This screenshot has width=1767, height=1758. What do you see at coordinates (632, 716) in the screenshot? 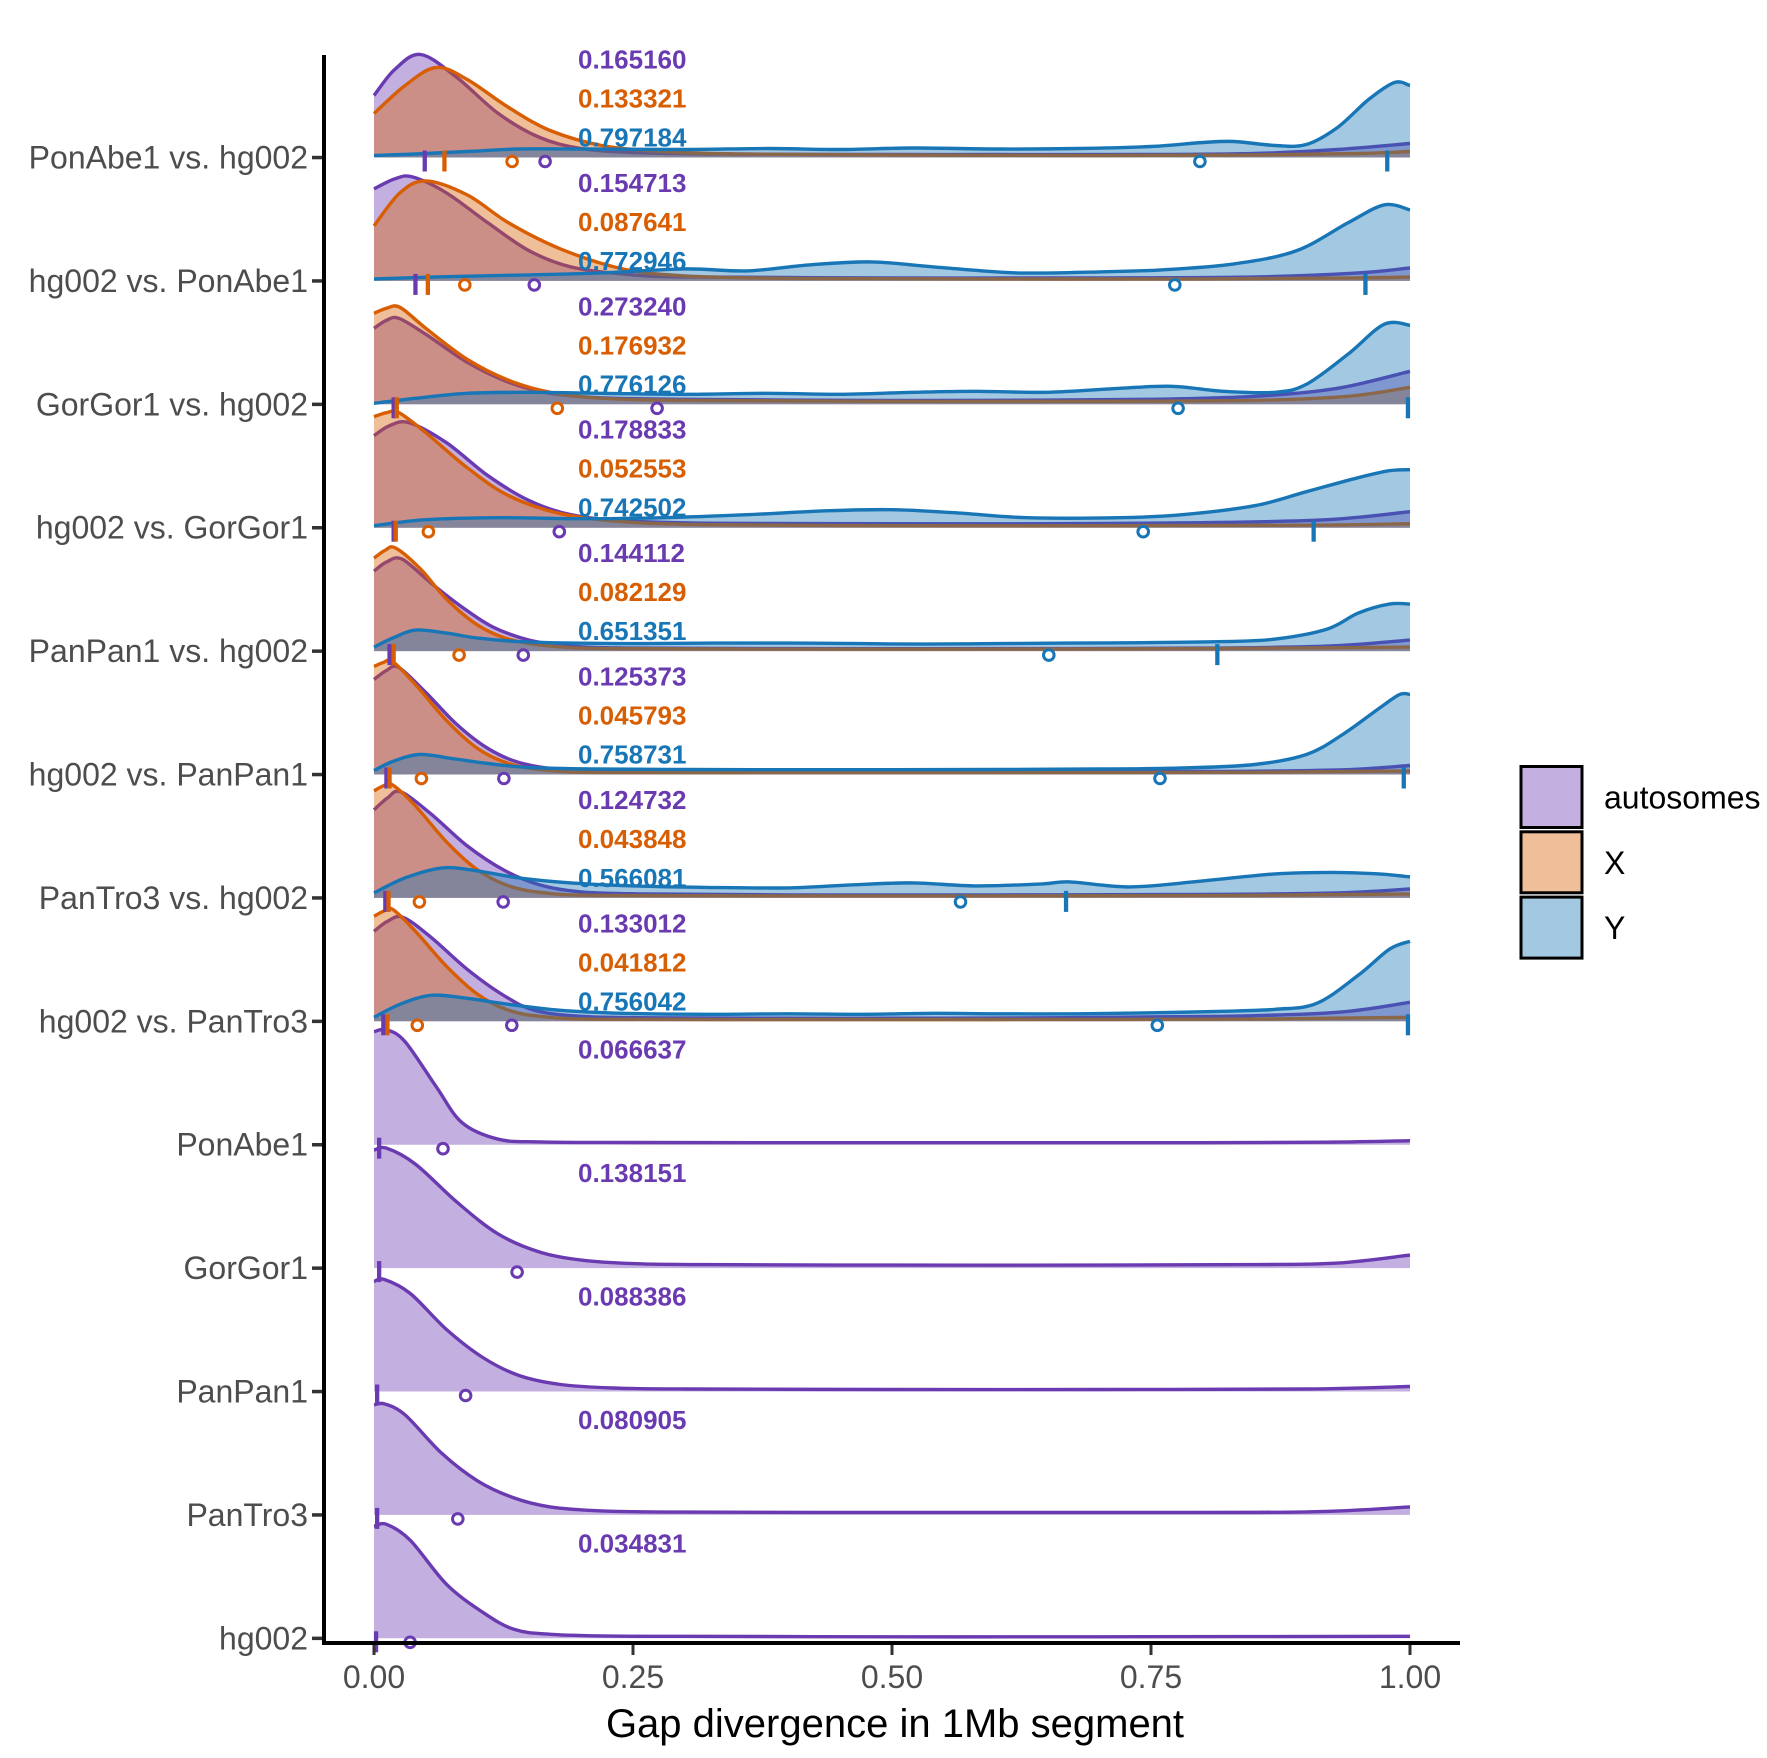
I see `svg-text: 0.045793` at bounding box center [632, 716].